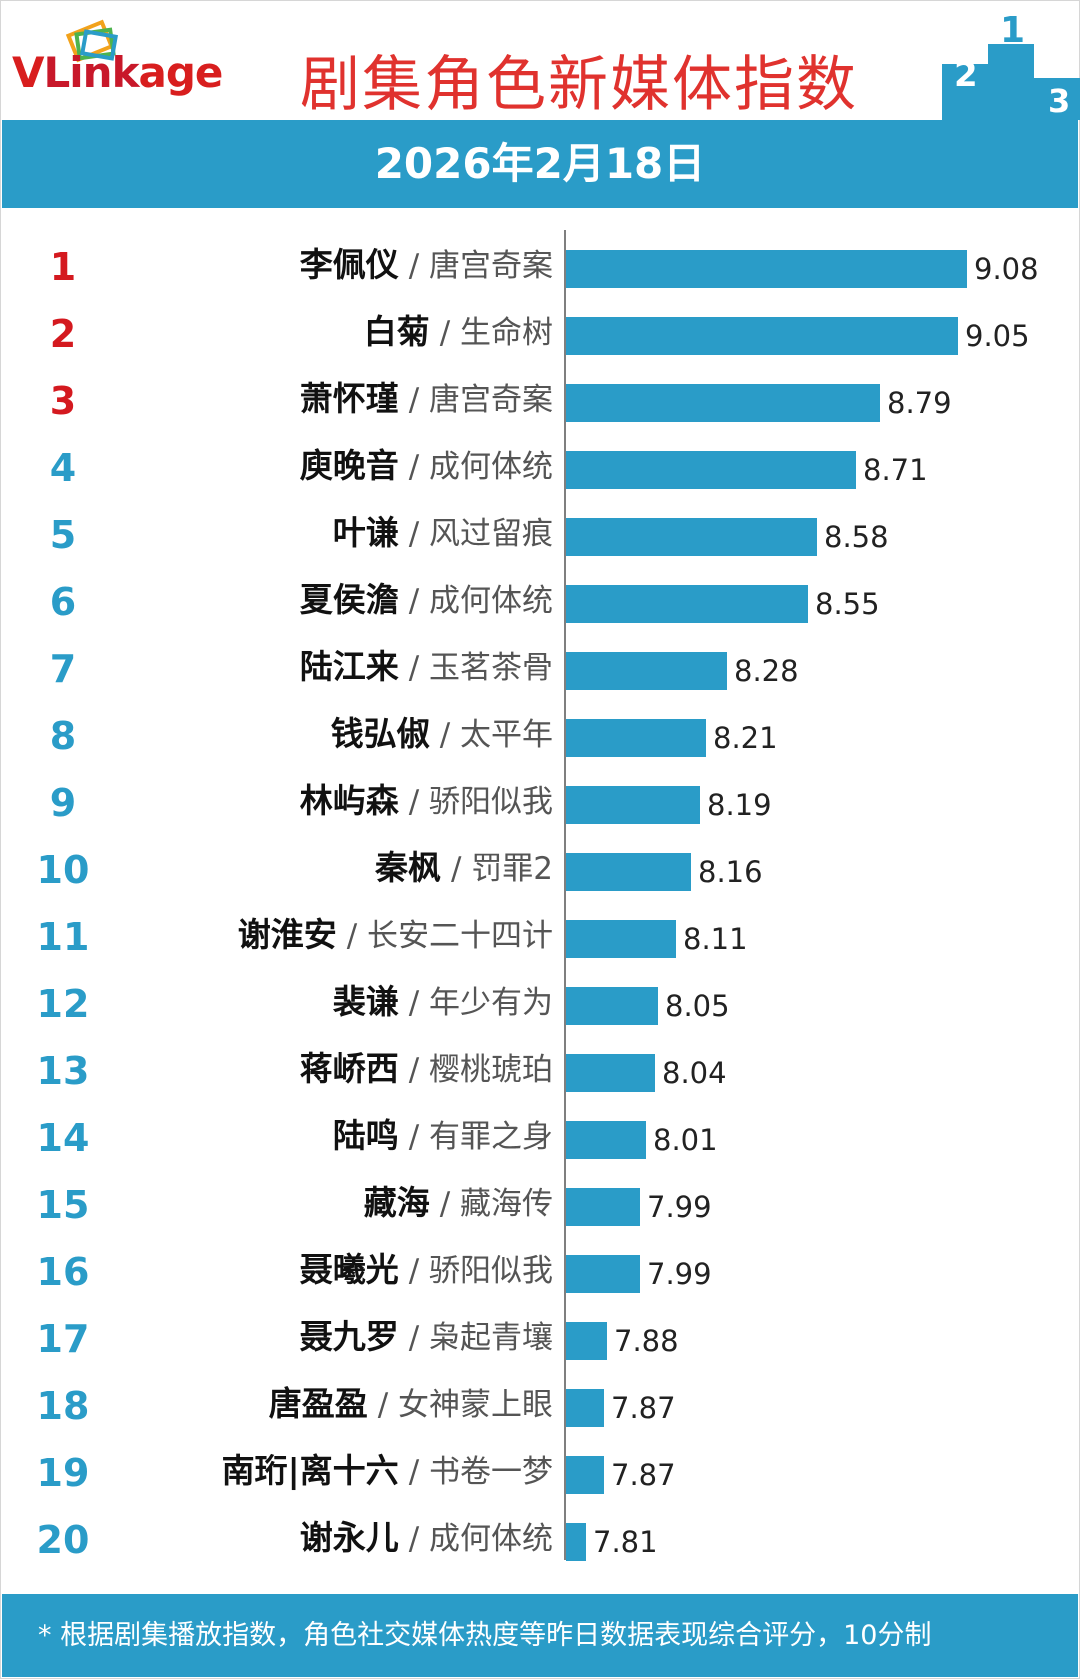 The height and width of the screenshot is (1679, 1080). I want to click on row-label: 藏海 / 藏海传, so click(458, 1202).